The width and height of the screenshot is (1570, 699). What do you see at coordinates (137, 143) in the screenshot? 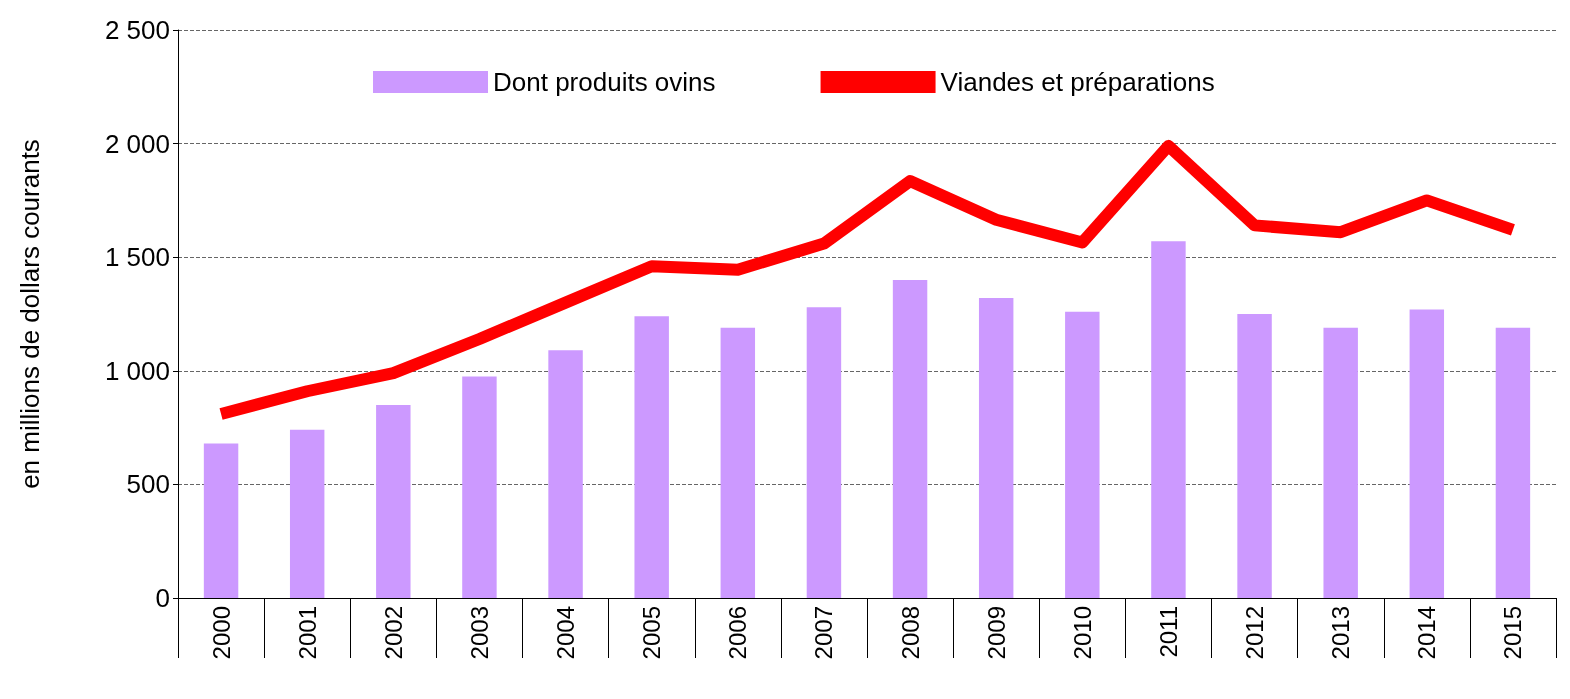
I see `y-tick-label: 2 000` at bounding box center [137, 143].